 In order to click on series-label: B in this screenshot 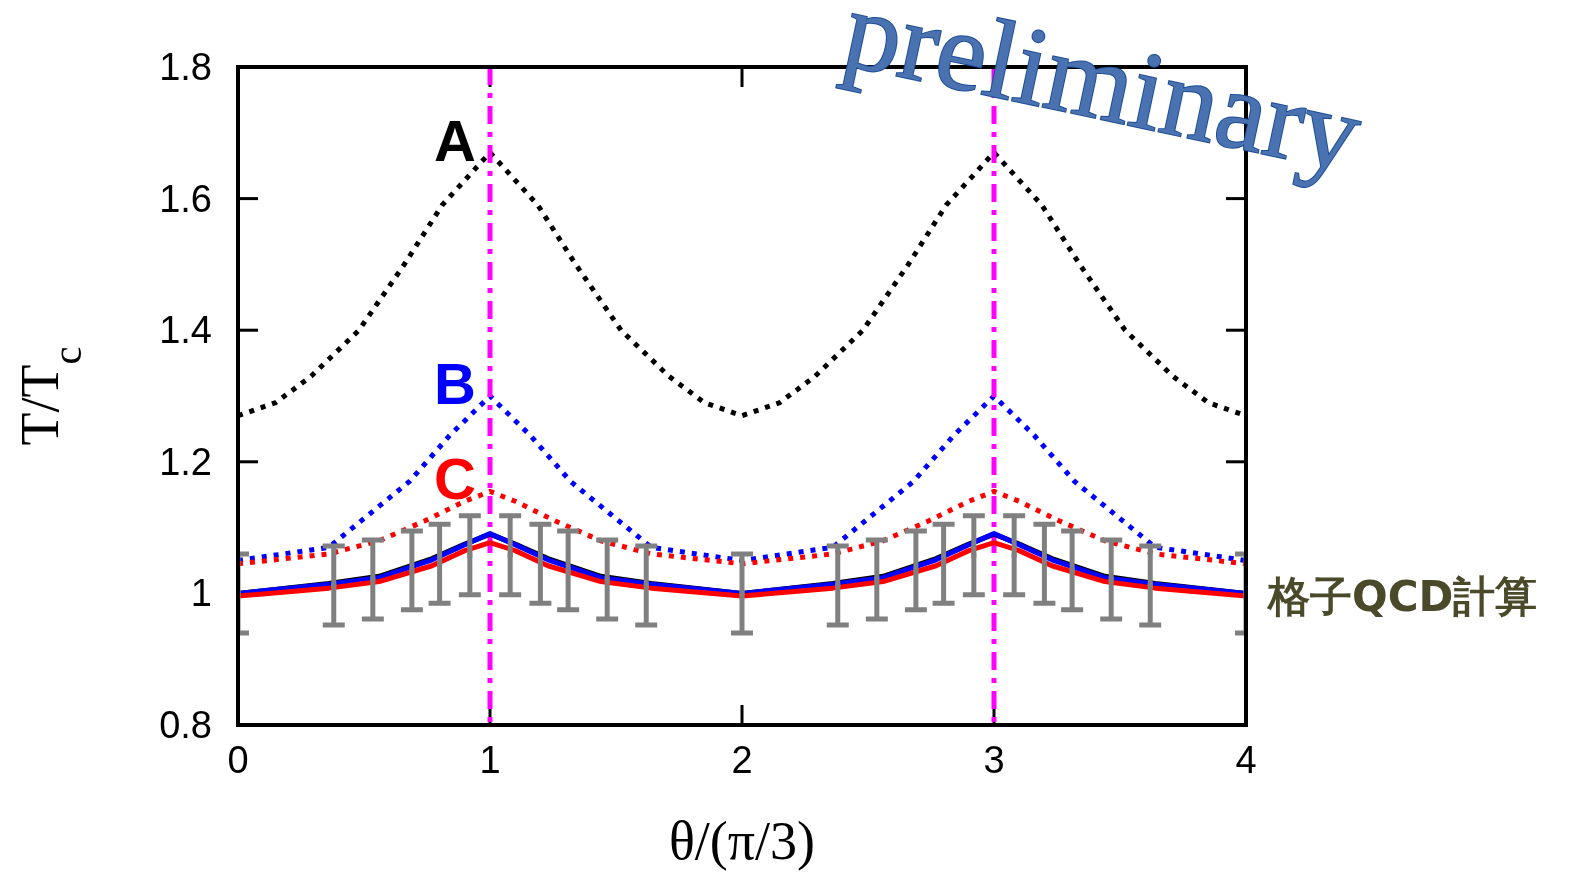, I will do `click(455, 383)`.